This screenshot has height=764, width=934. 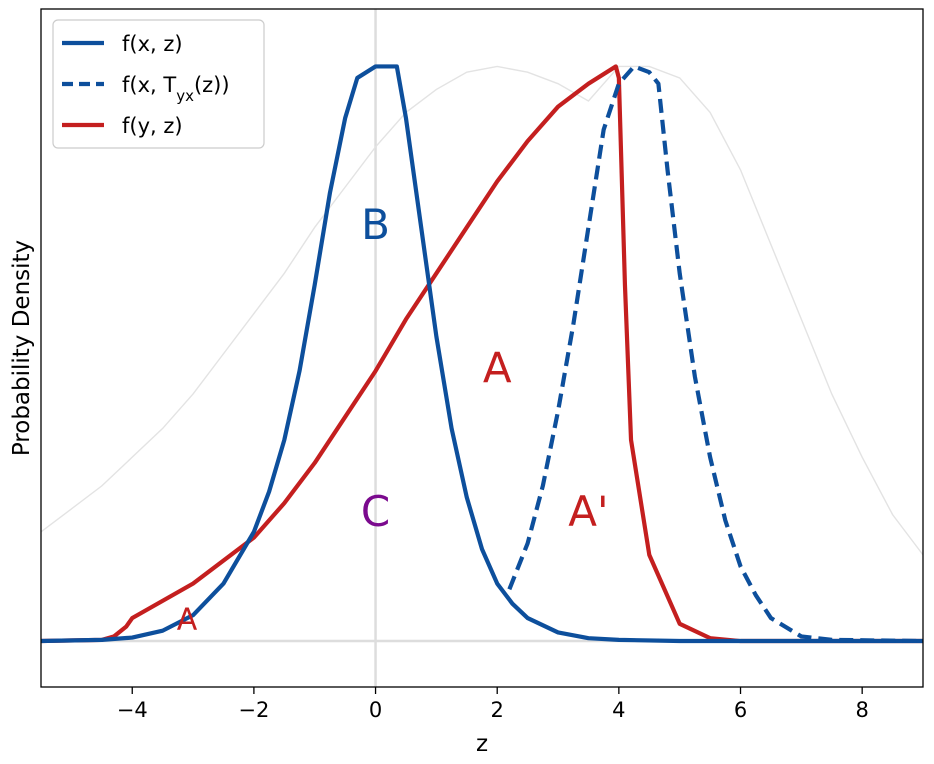 I want to click on annotation-label-3: C, so click(x=375, y=511).